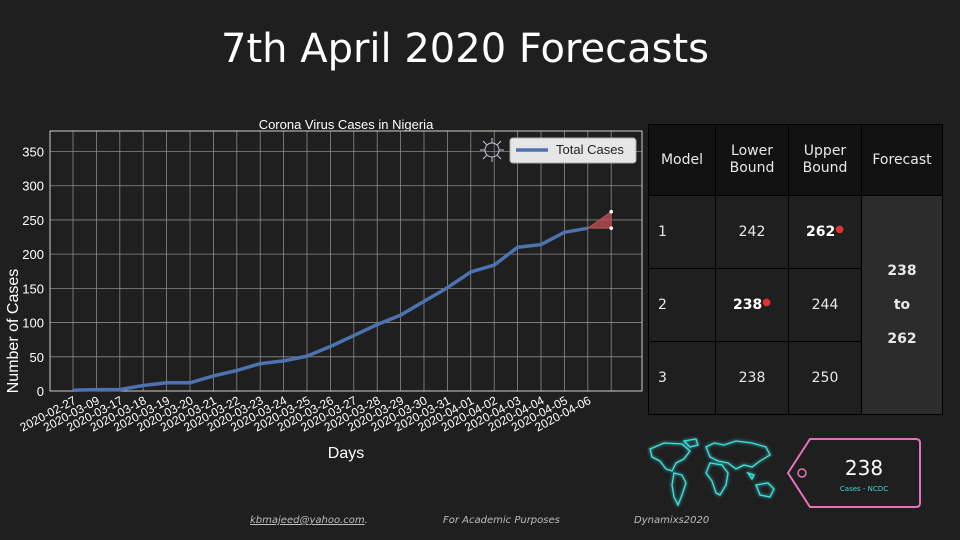  I want to click on legend: Total Cases, so click(558, 150).